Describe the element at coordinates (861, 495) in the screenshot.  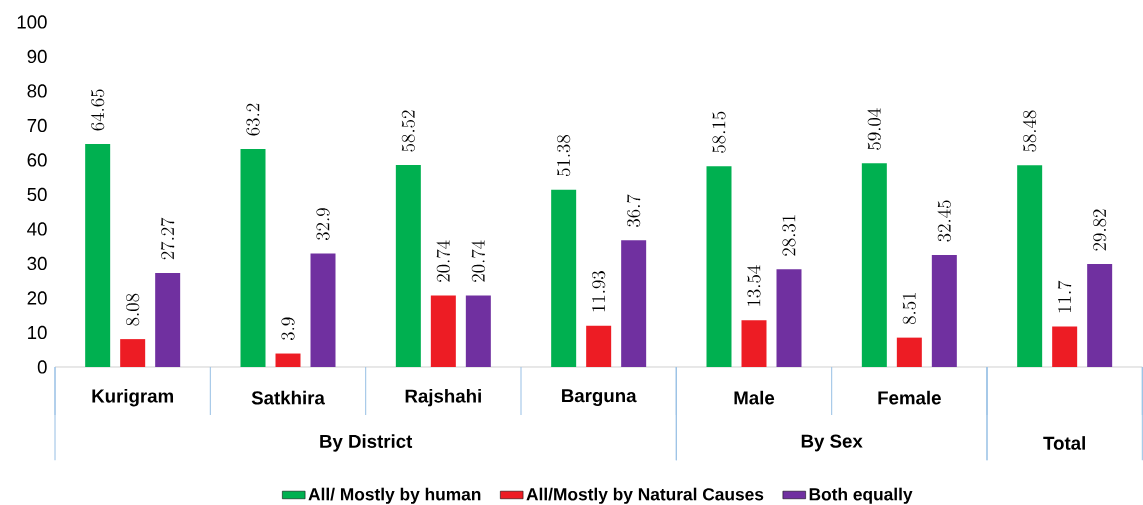
I see `legend-label: Both equally` at that location.